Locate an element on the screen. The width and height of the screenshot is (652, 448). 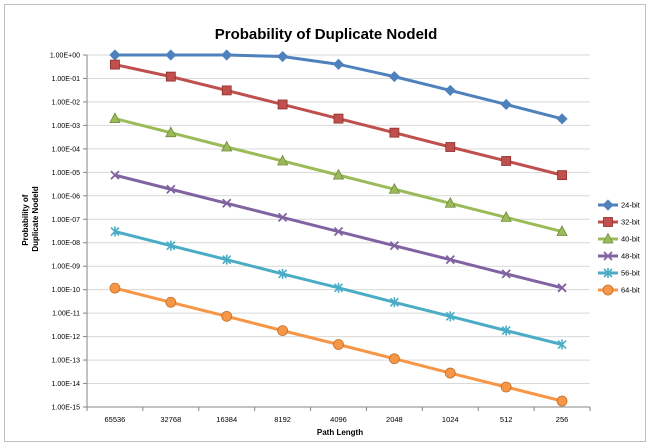
y-tick-label: 1.00E-06 is located at coordinates (66, 196).